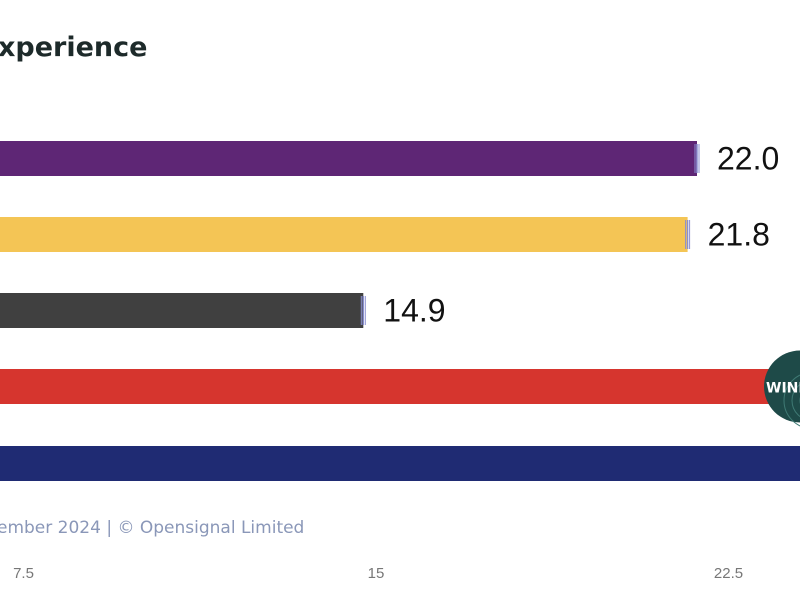 The height and width of the screenshot is (600, 800). Describe the element at coordinates (728, 573) in the screenshot. I see `x-tick-label: 22.5` at that location.